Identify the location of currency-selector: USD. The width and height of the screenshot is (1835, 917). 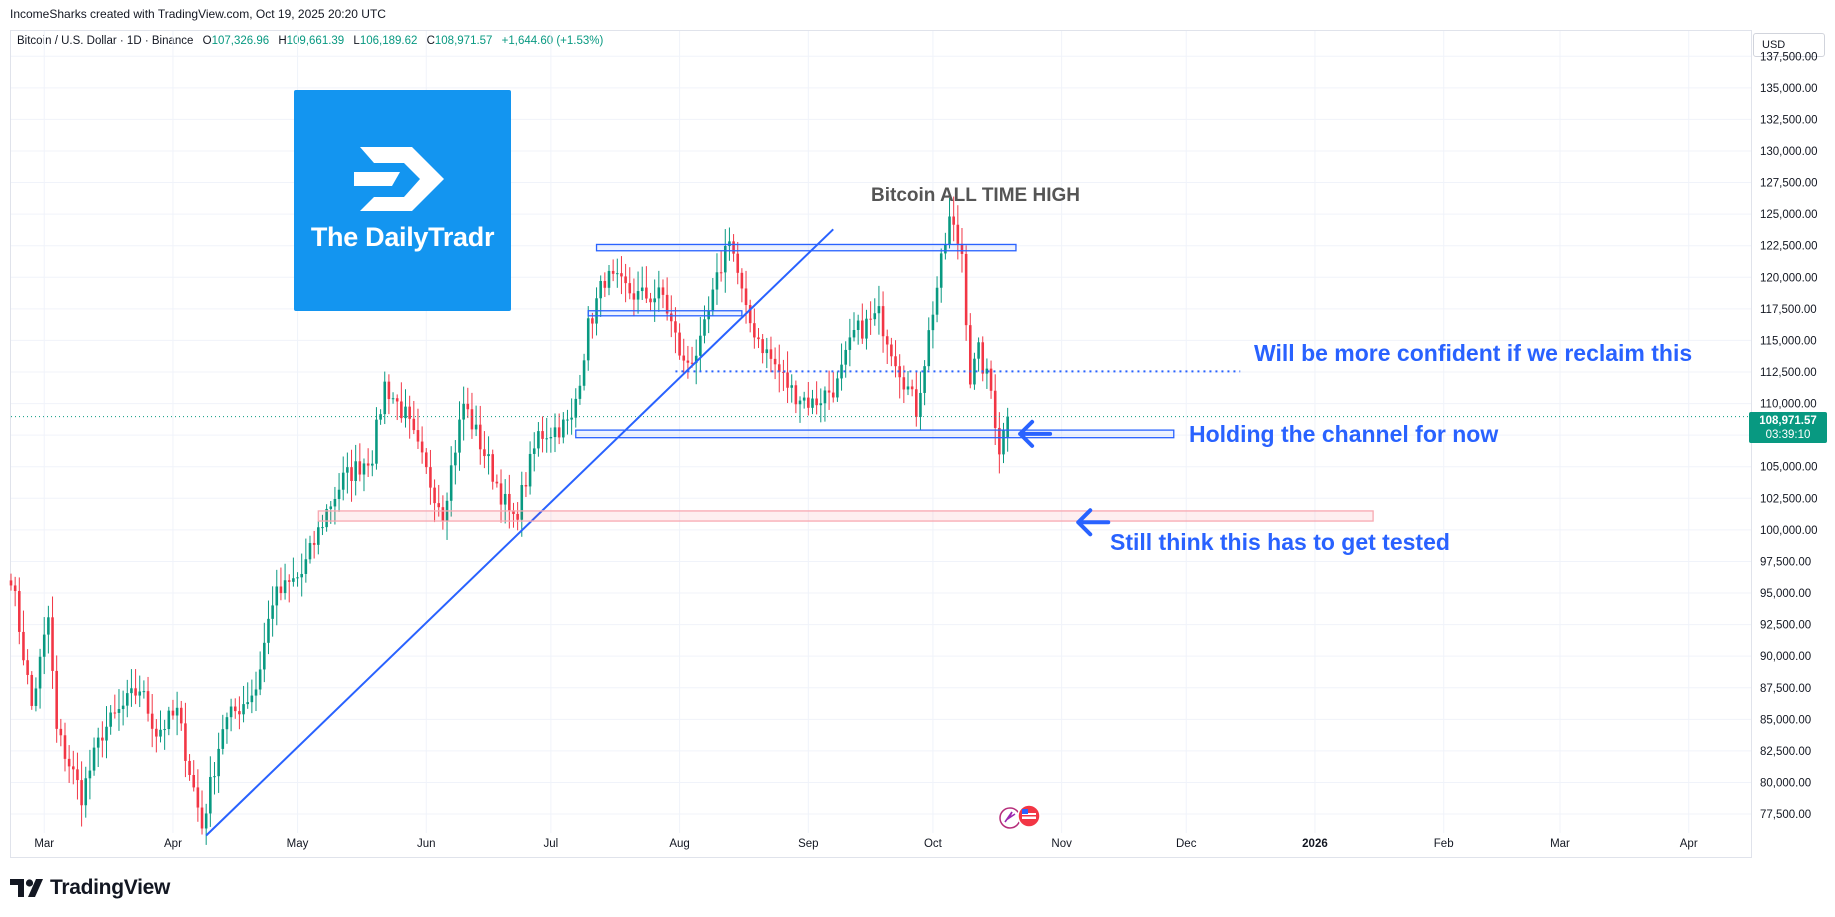
(1789, 45).